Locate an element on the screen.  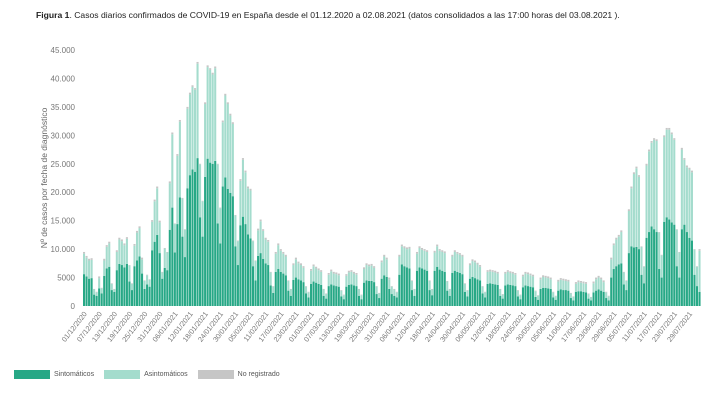
legend-item-sintomaticos: Sintomáticos is located at coordinates (54, 374).